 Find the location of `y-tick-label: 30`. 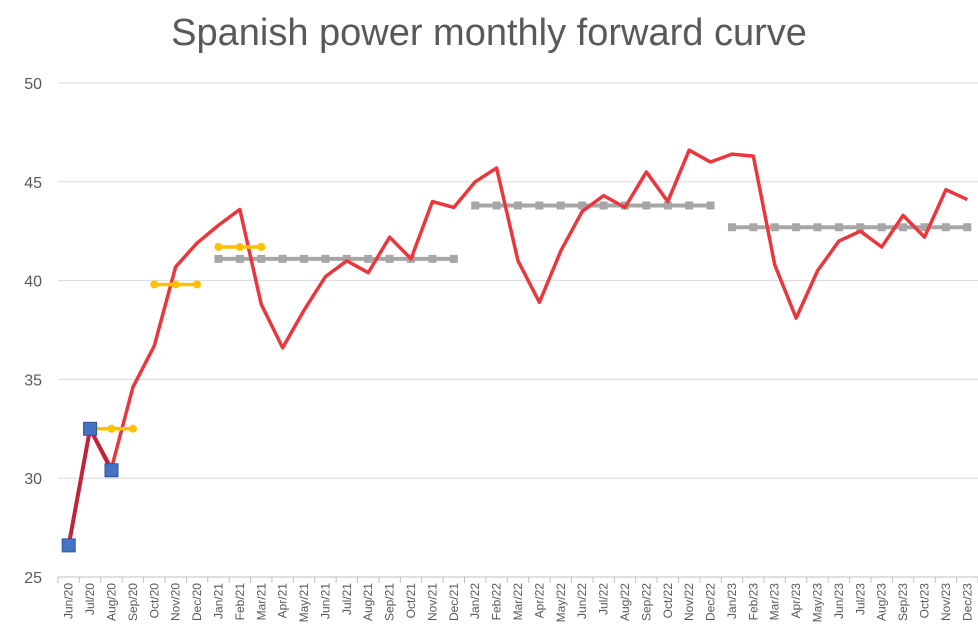

y-tick-label: 30 is located at coordinates (33, 479).